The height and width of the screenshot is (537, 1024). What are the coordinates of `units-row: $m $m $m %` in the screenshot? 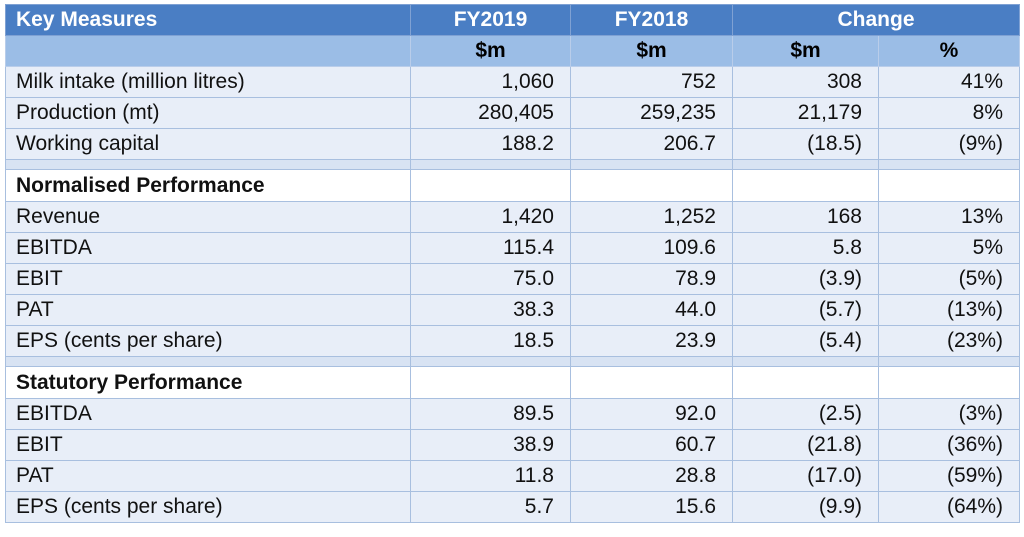 It's located at (513, 51).